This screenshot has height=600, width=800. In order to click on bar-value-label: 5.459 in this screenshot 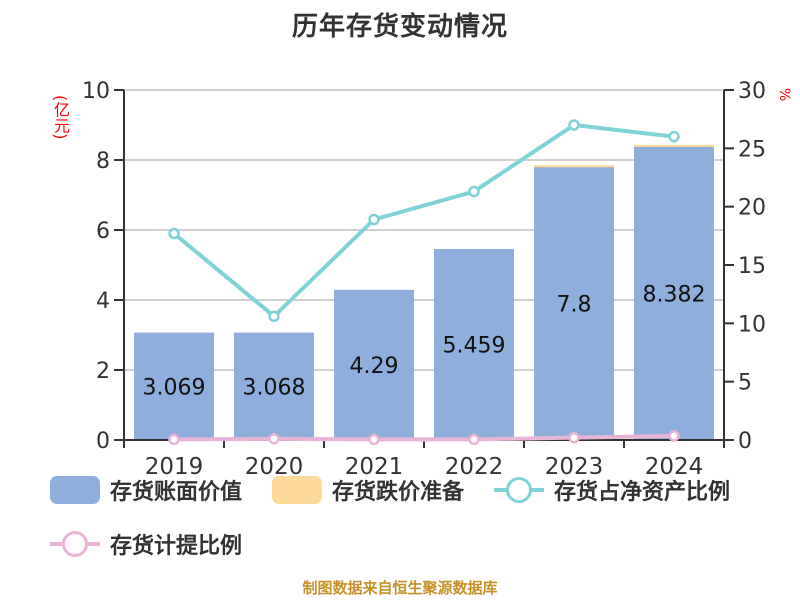, I will do `click(474, 345)`.